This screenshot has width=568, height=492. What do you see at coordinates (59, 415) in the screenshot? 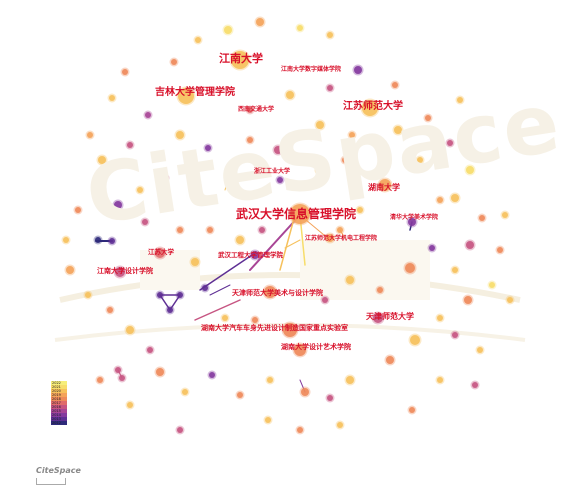
I see `legend-year-2014: 2014` at bounding box center [59, 415].